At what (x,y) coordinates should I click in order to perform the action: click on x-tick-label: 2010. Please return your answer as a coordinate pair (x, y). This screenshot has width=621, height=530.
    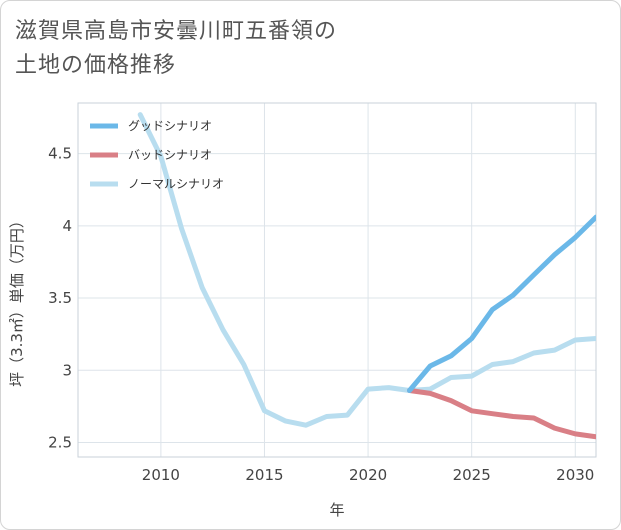
    Looking at the image, I should click on (161, 475).